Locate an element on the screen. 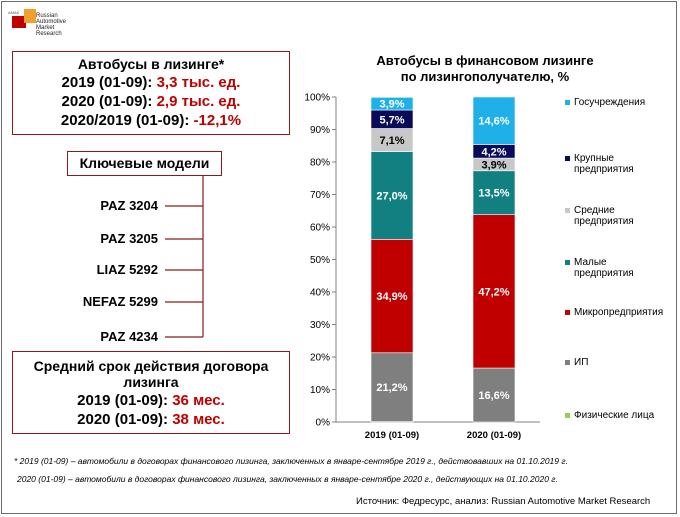 The image size is (680, 517). data-label: 14,6% is located at coordinates (493, 122).